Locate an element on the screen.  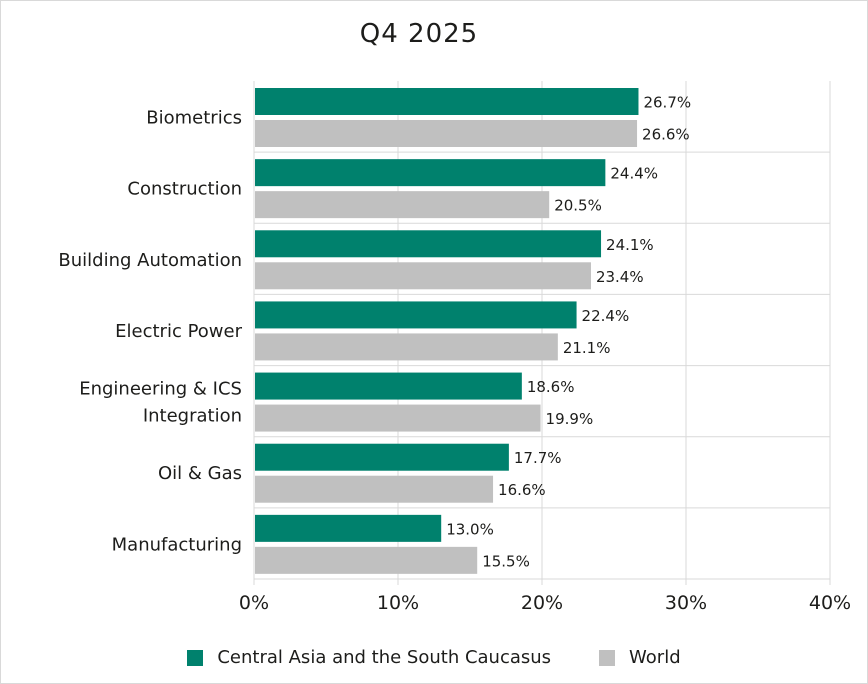
data-label-series-2: 15.5% is located at coordinates (506, 561).